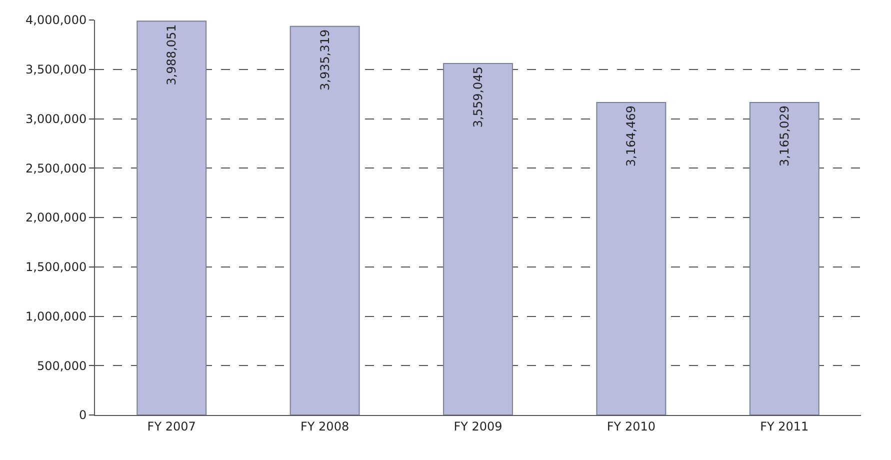 The height and width of the screenshot is (460, 891). Describe the element at coordinates (82, 415) in the screenshot. I see `y-tick-label: 0` at that location.